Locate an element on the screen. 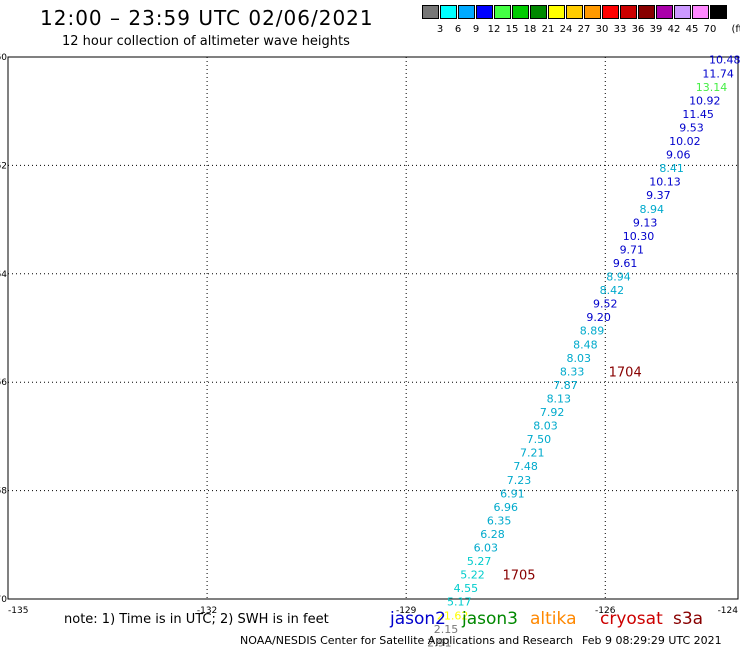  x-tick-label: -135 is located at coordinates (18, 611).